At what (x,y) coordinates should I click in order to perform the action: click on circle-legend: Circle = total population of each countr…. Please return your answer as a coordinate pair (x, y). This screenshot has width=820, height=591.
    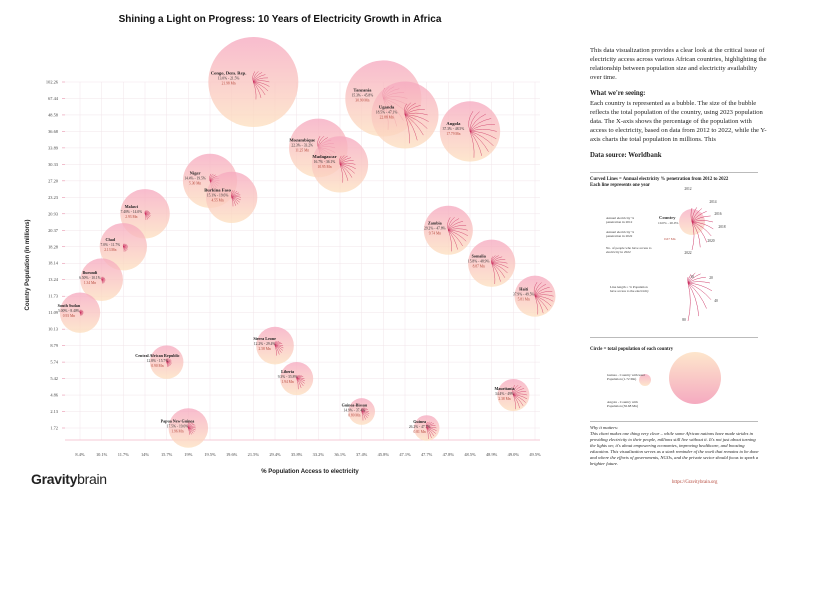
    Looking at the image, I should click on (674, 382).